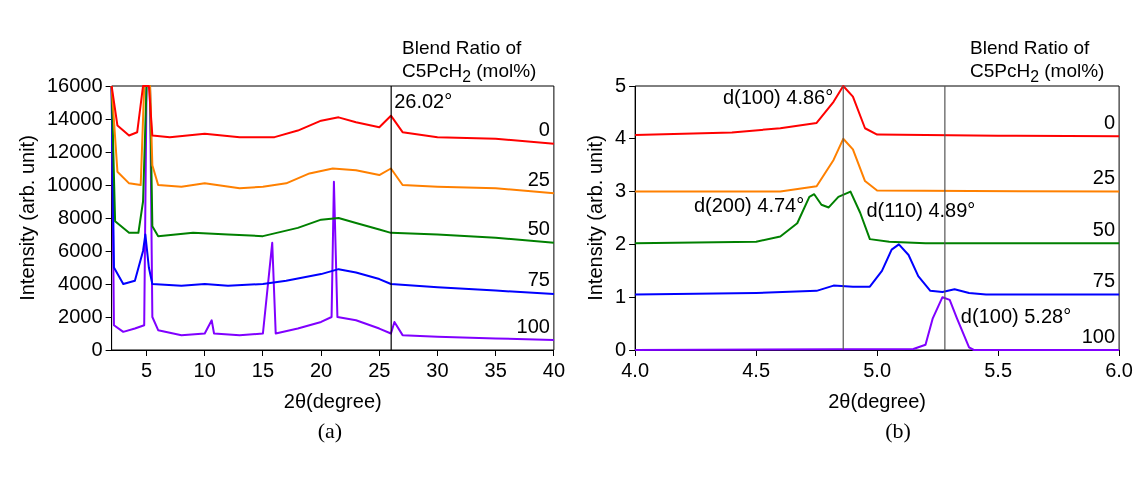 The image size is (1148, 478). I want to click on annotation: d(100) 4.86°, so click(778, 96).